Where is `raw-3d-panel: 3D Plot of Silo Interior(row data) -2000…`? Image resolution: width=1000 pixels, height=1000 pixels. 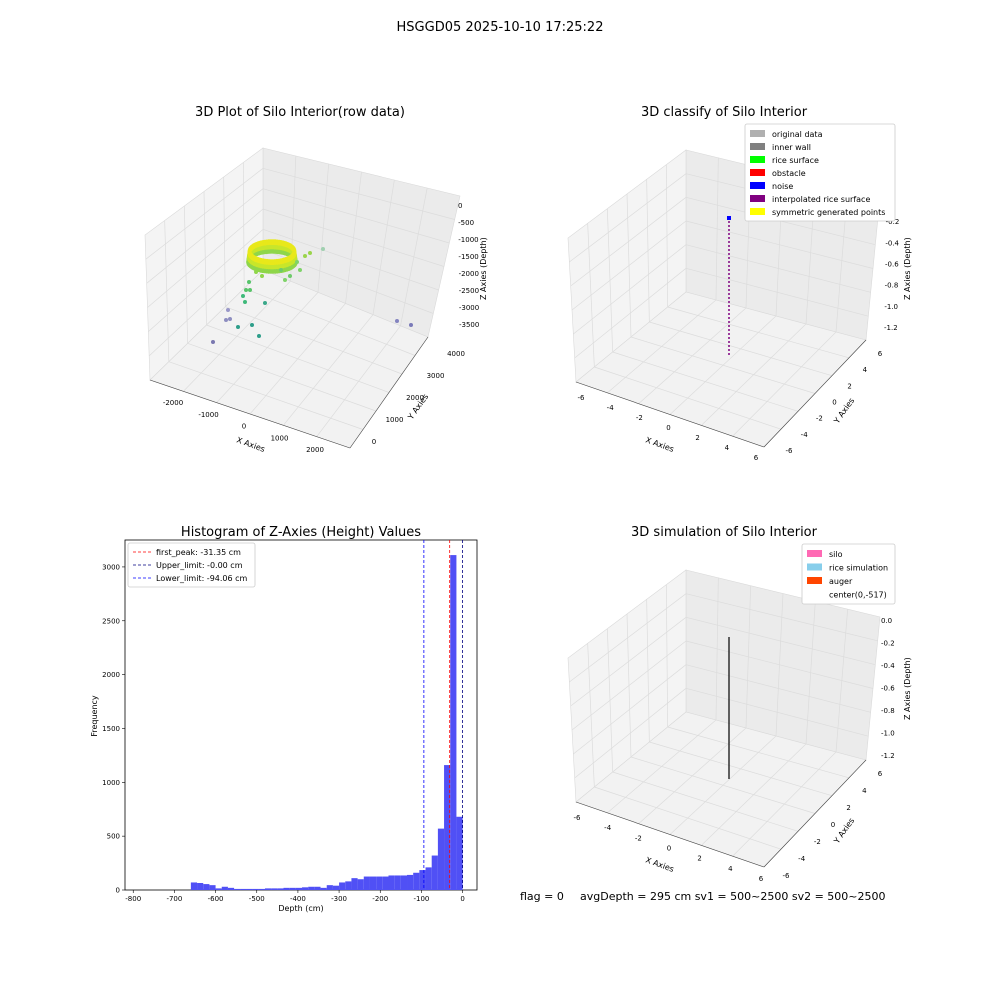
raw-3d-panel: 3D Plot of Silo Interior(row data) -2000… is located at coordinates (316, 279).